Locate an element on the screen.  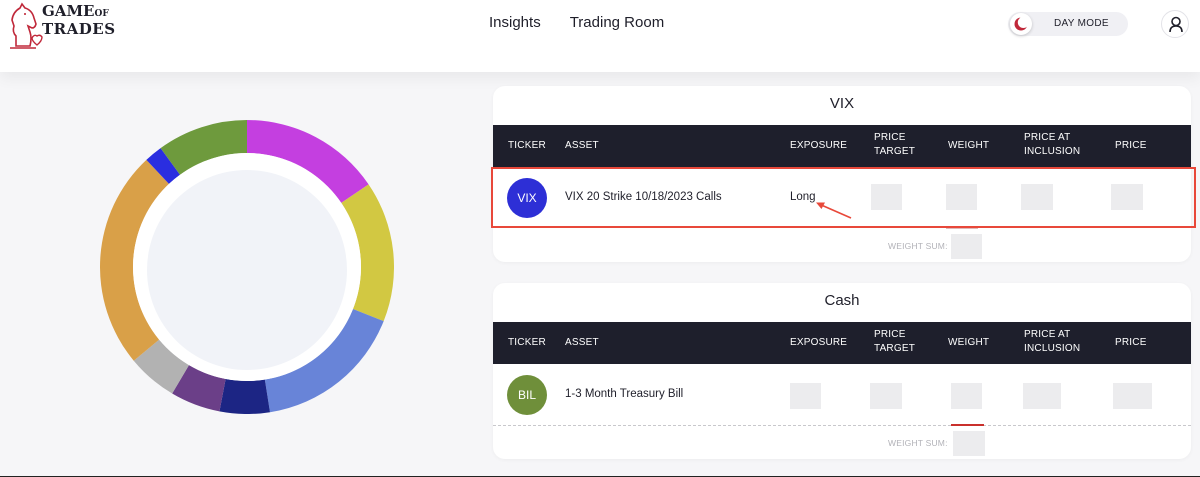
table-row: VIX VIX 20 Strike 10/18/2023 Calls Long is located at coordinates (843, 197).